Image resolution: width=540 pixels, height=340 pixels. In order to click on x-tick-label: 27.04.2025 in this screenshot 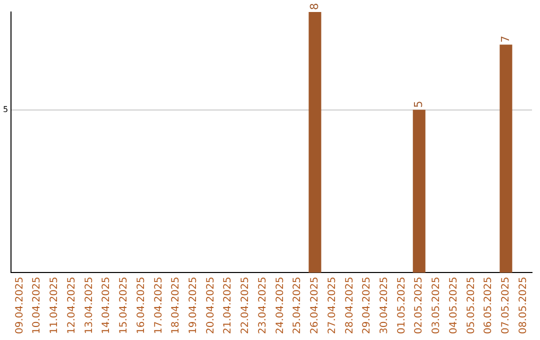, I will do `click(332, 305)`.